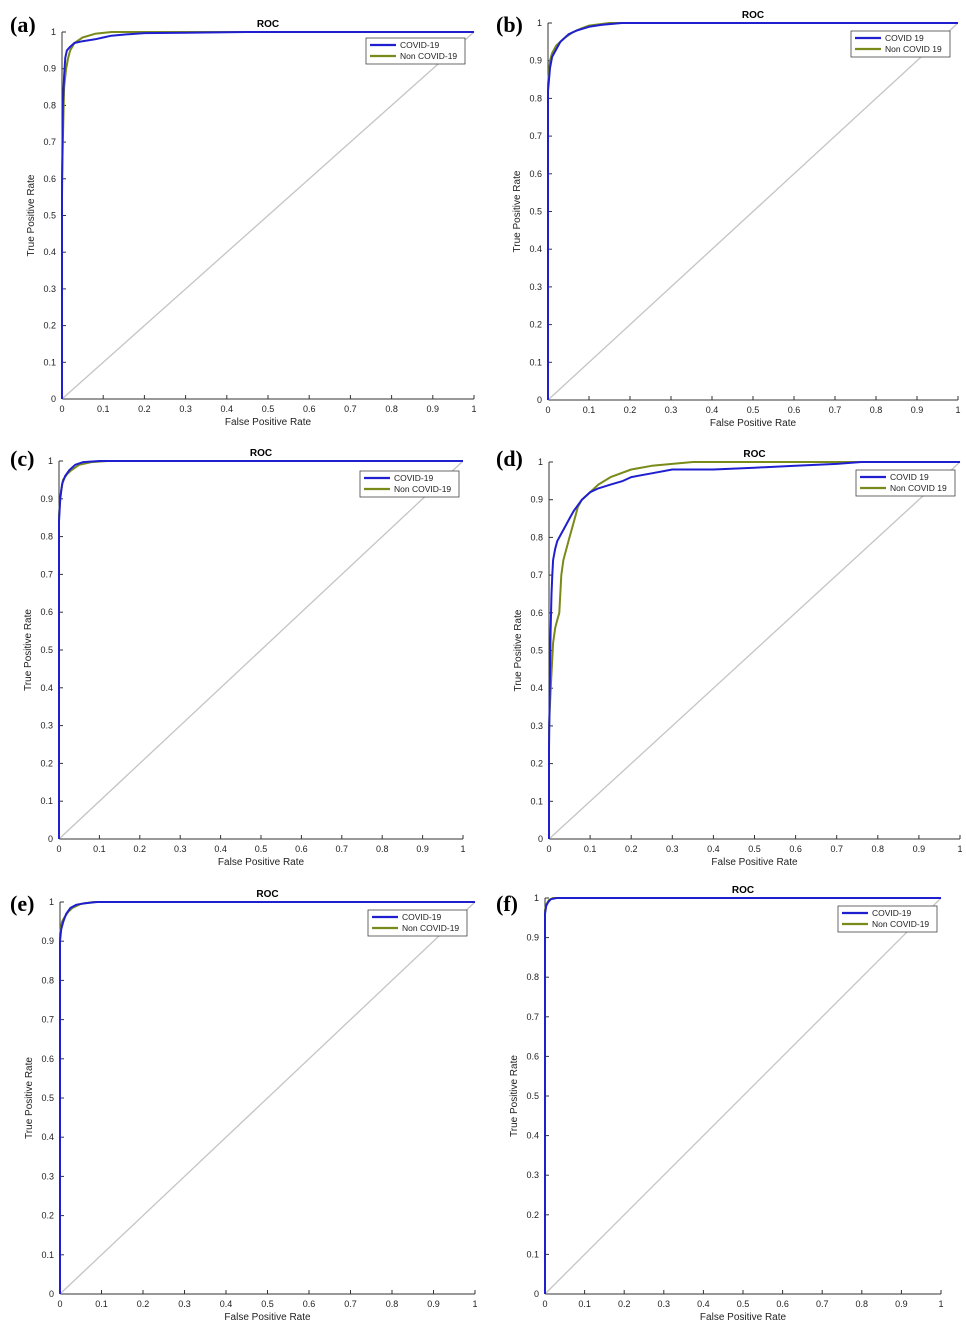  Describe the element at coordinates (509, 24) in the screenshot. I see `panel-label: (b)` at that location.